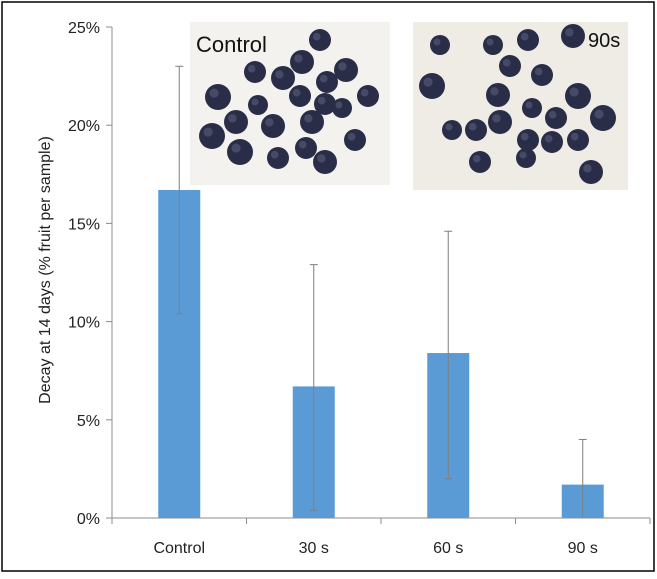  Describe the element at coordinates (45, 270) in the screenshot. I see `y-axis-label: Decay at 14 days (% fruit per sample)` at that location.